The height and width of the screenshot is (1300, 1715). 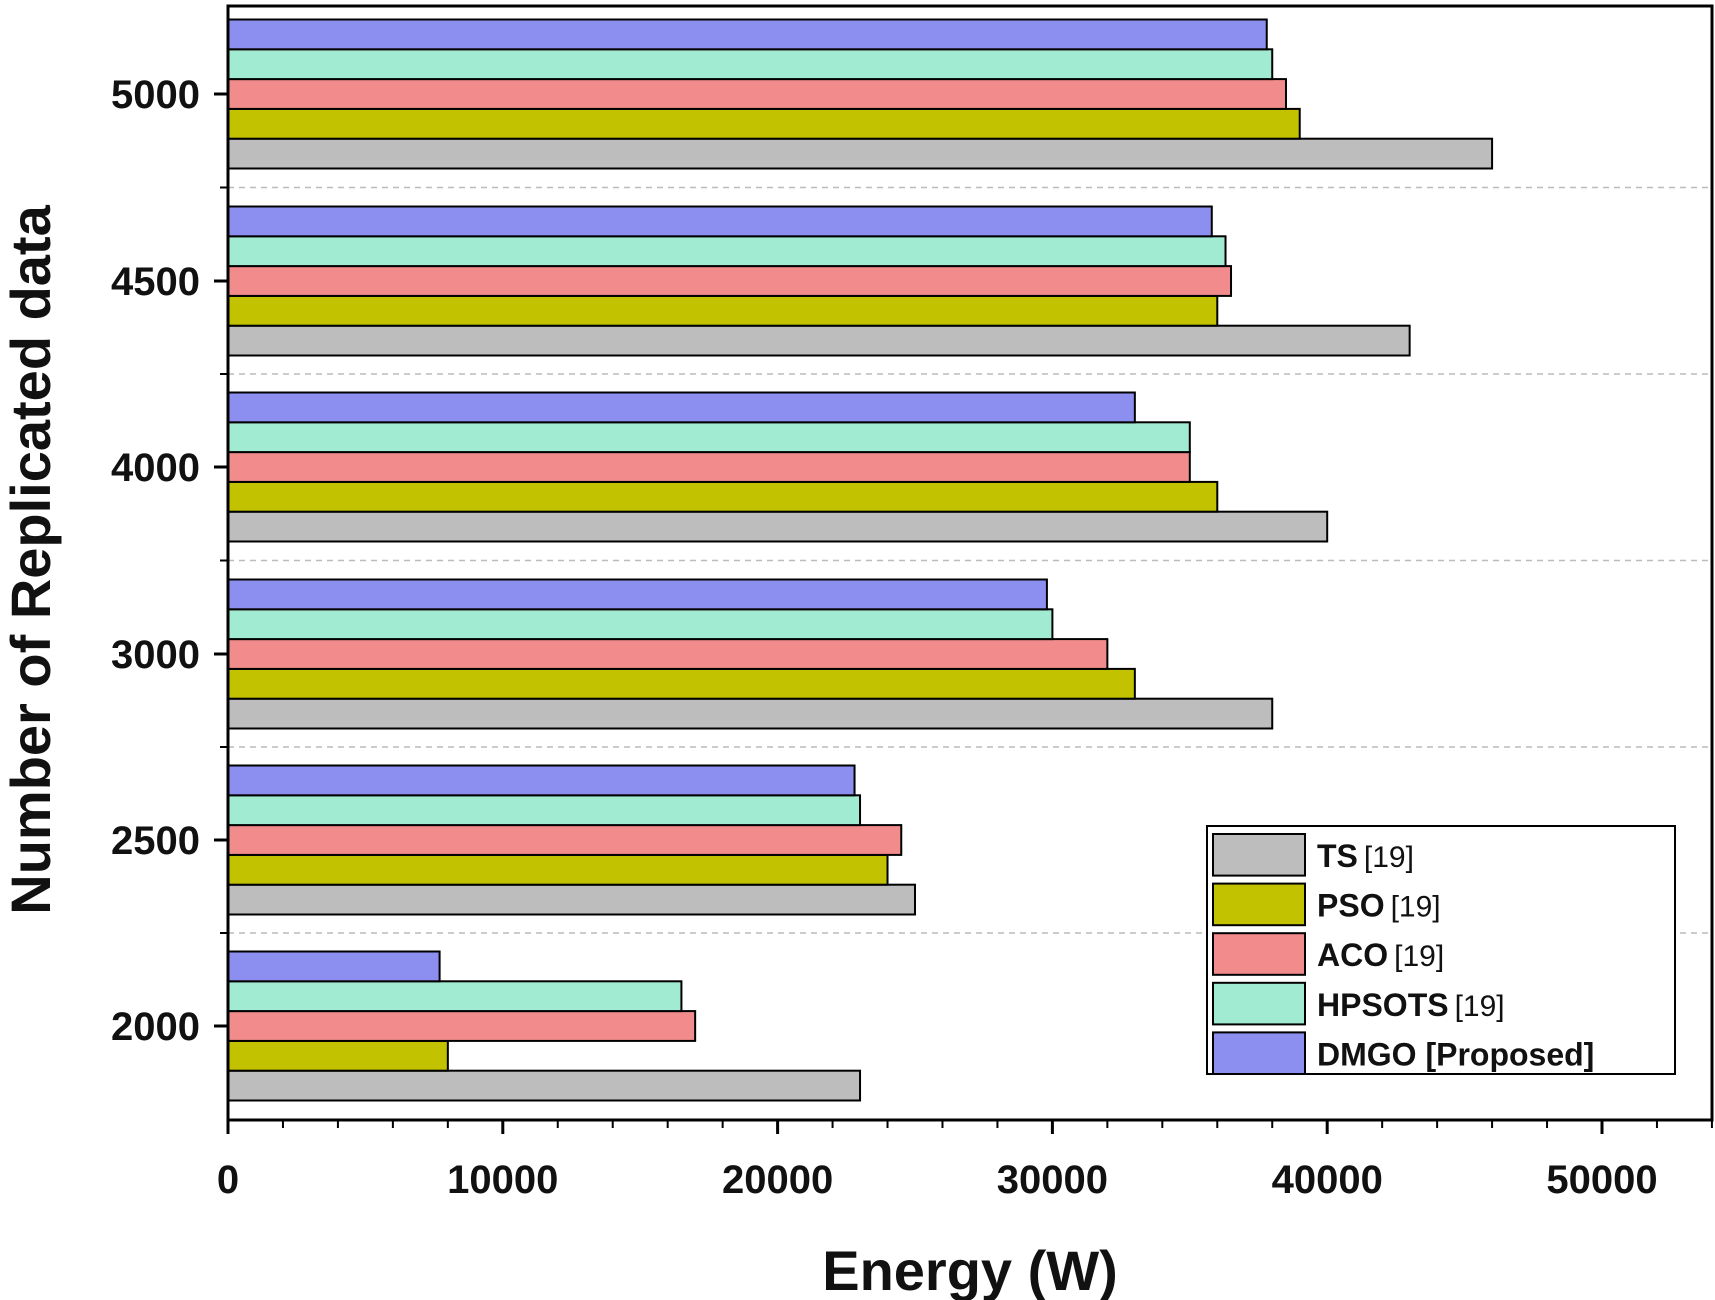 I want to click on y-tick-label: 4500, so click(x=155, y=282).